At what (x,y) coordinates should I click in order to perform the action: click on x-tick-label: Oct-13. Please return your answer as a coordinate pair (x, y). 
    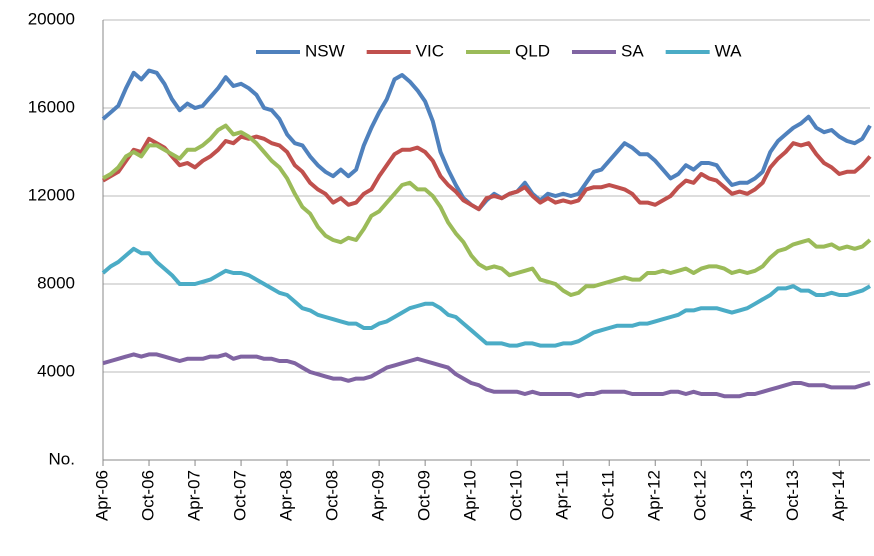
    Looking at the image, I should click on (792, 495).